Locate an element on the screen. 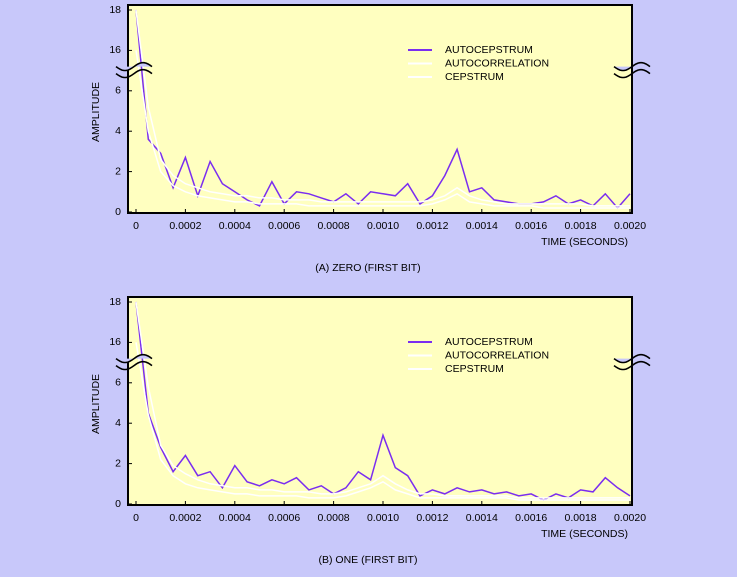 The height and width of the screenshot is (577, 737). caption: (A) ZERO (FIRST BIT) is located at coordinates (367, 268).